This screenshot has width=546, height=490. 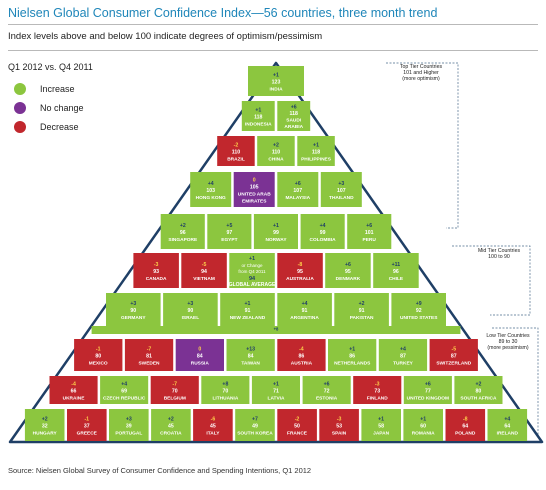 What do you see at coordinates (362, 318) in the screenshot?
I see `country-label: PAKISTAN` at bounding box center [362, 318].